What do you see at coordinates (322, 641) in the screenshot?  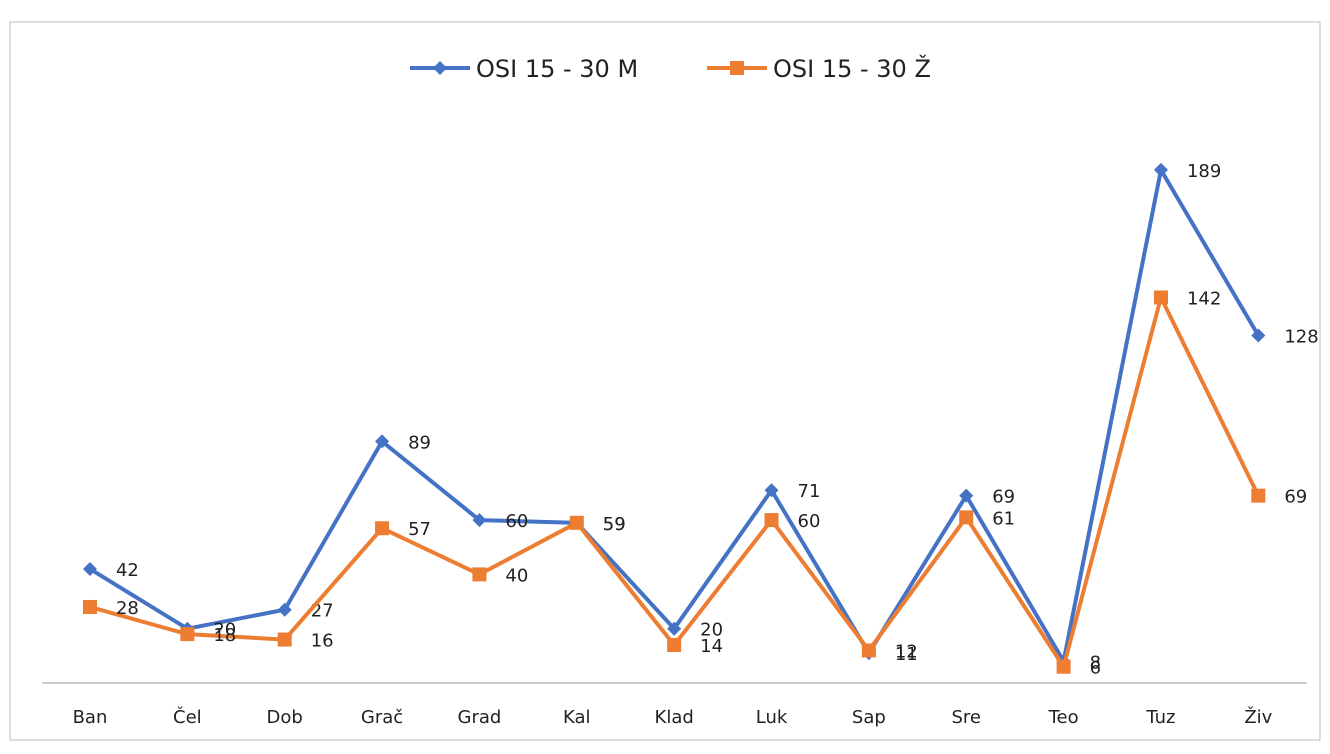 I see `data-label: 16` at bounding box center [322, 641].